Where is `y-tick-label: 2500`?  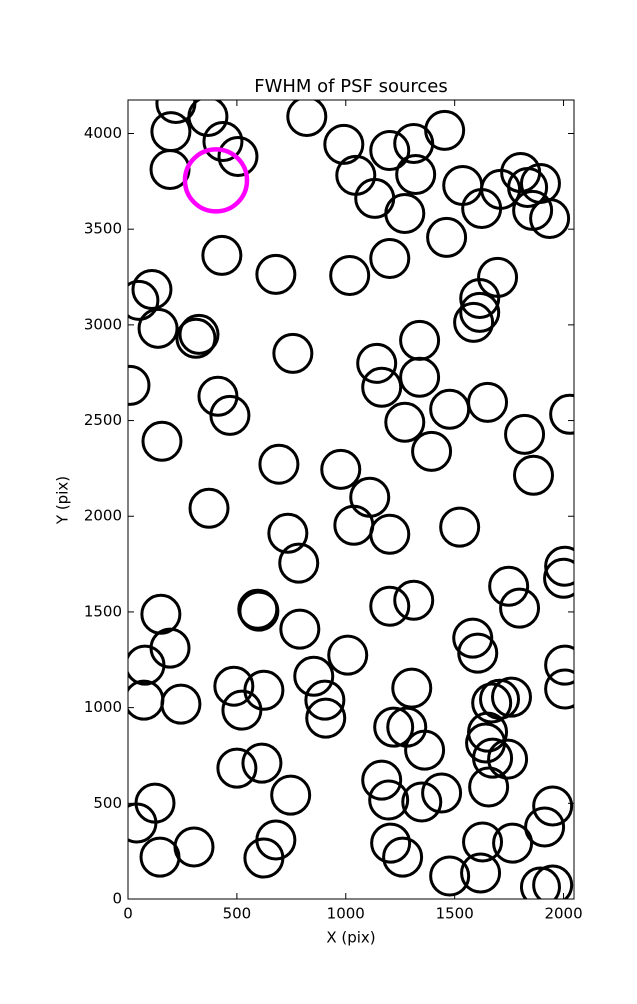 y-tick-label: 2500 is located at coordinates (103, 420).